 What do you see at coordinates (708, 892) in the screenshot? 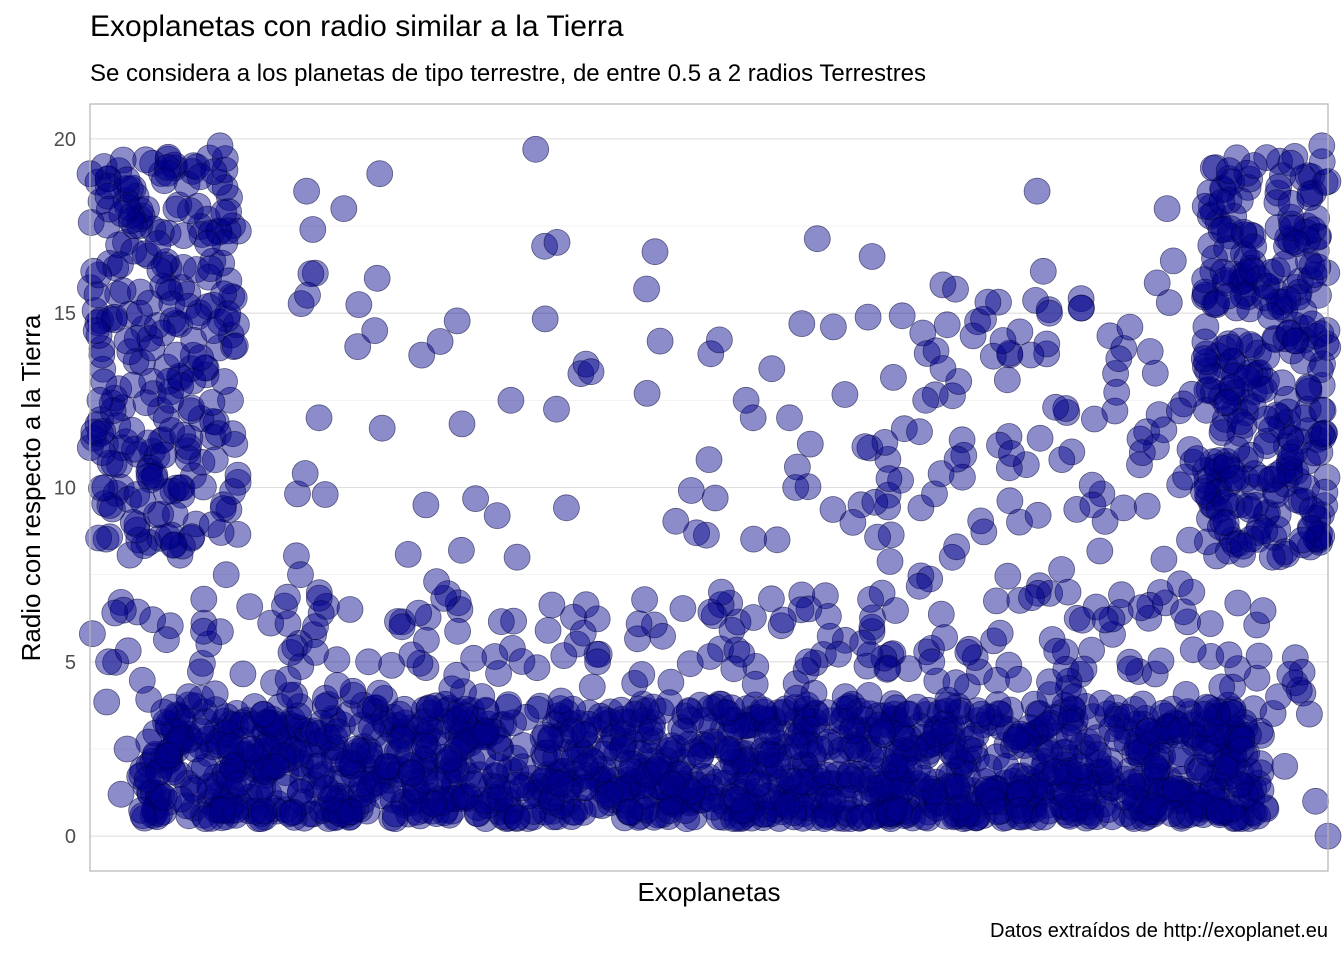
I see `x-axis-label: Exoplanetas` at bounding box center [708, 892].